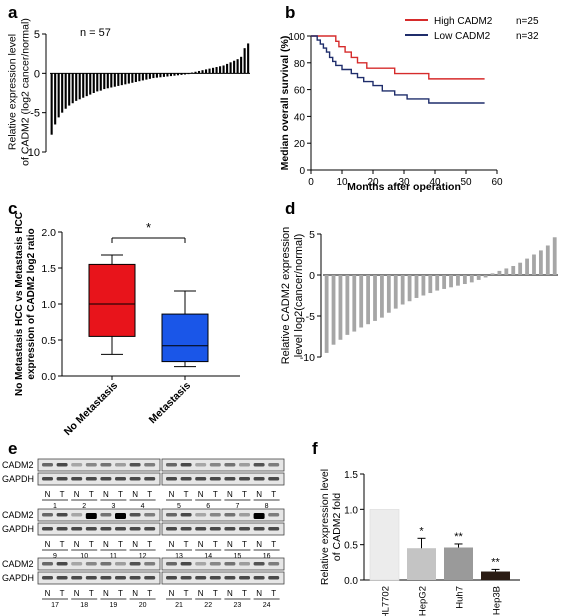 The height and width of the screenshot is (616, 567). Describe the element at coordinates (495, 562) in the screenshot. I see `significance-marker: **` at that location.